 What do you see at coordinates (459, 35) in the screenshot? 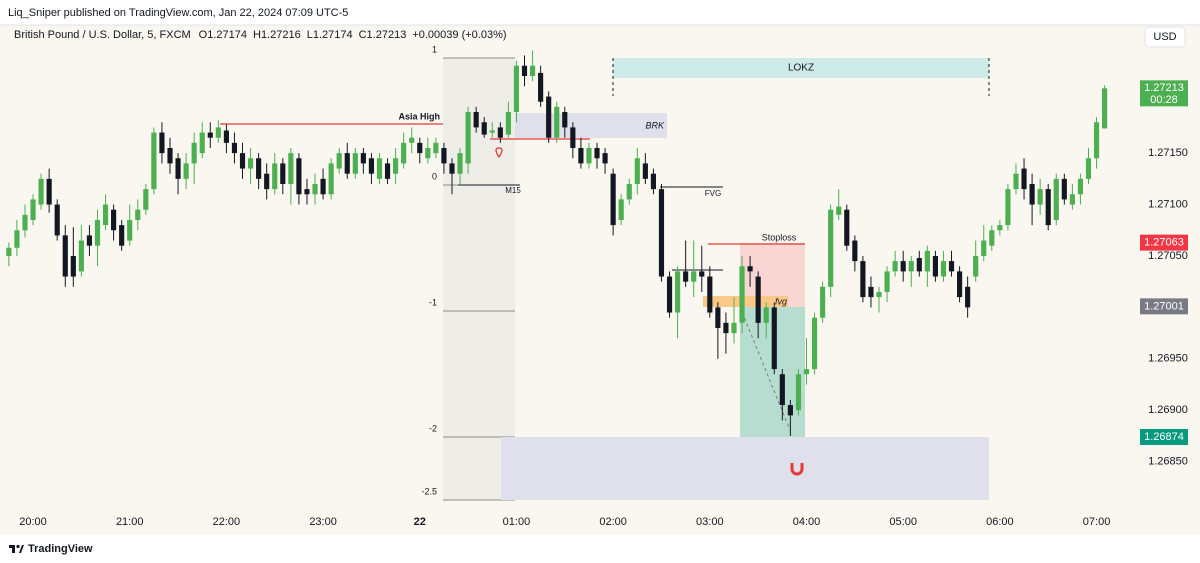
I see `legend-change: +0.00039 (+0.03%)` at bounding box center [459, 35].